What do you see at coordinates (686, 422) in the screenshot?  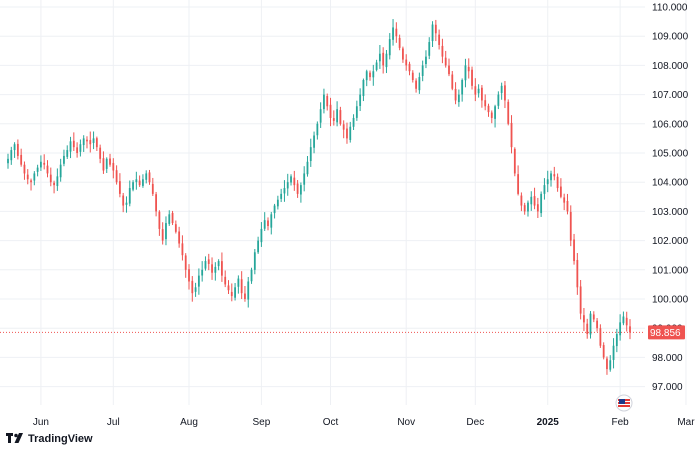 I see `x-tick-label: Mar` at bounding box center [686, 422].